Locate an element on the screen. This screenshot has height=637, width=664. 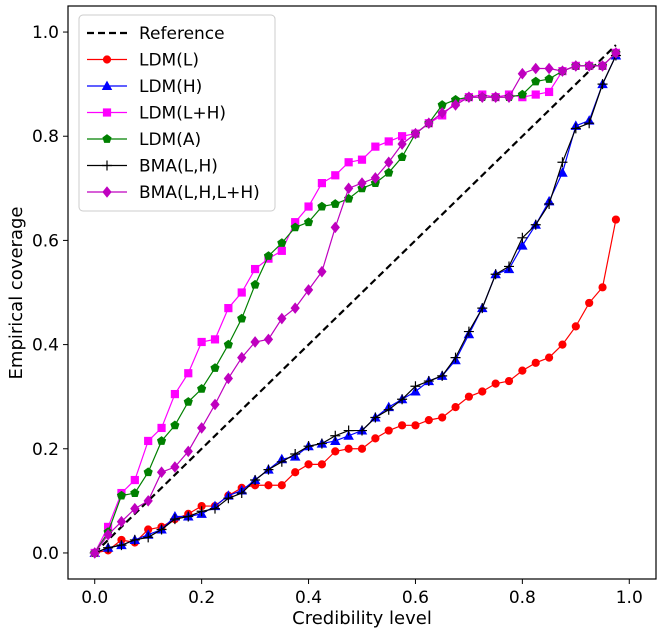
x-tick-label: 0.8 is located at coordinates (522, 598).